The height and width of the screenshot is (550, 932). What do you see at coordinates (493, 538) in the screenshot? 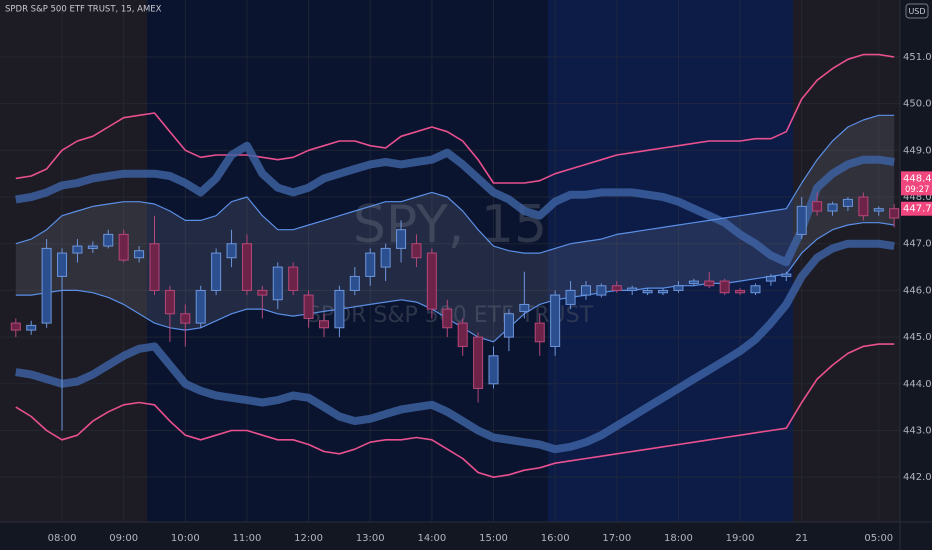
I see `x-tick-label: 15:00` at bounding box center [493, 538].